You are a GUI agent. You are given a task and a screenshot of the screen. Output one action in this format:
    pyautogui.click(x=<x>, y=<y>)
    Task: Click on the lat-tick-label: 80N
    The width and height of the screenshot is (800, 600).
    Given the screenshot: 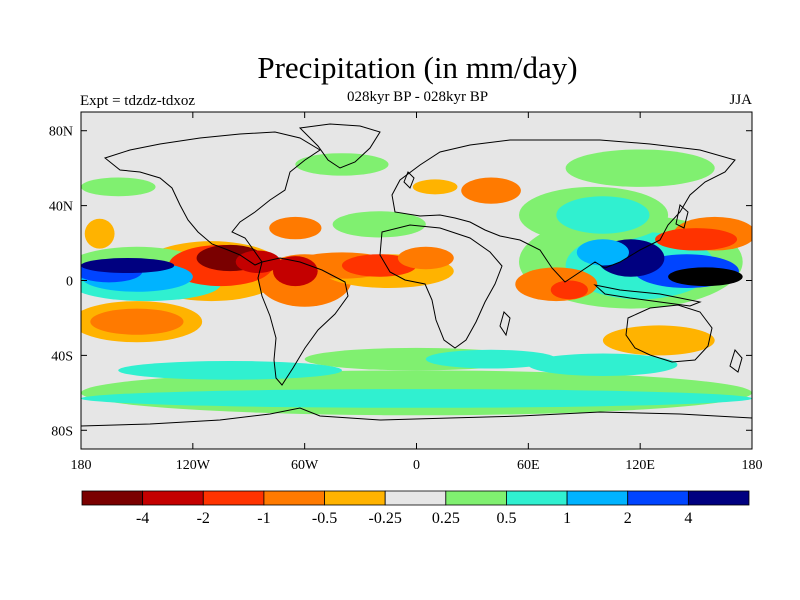 What is the action you would take?
    pyautogui.click(x=61, y=132)
    